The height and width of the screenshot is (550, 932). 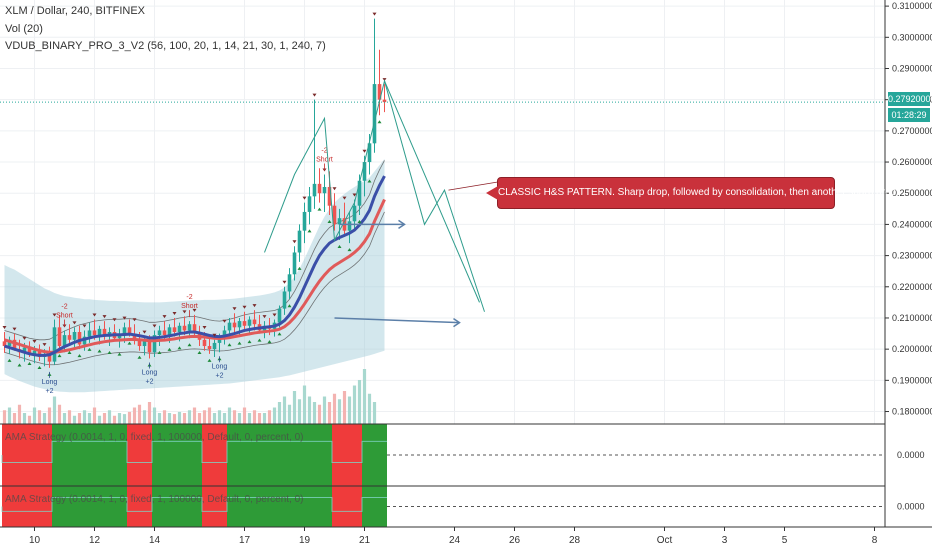 I want to click on x-tick-label: 12, so click(x=95, y=540).